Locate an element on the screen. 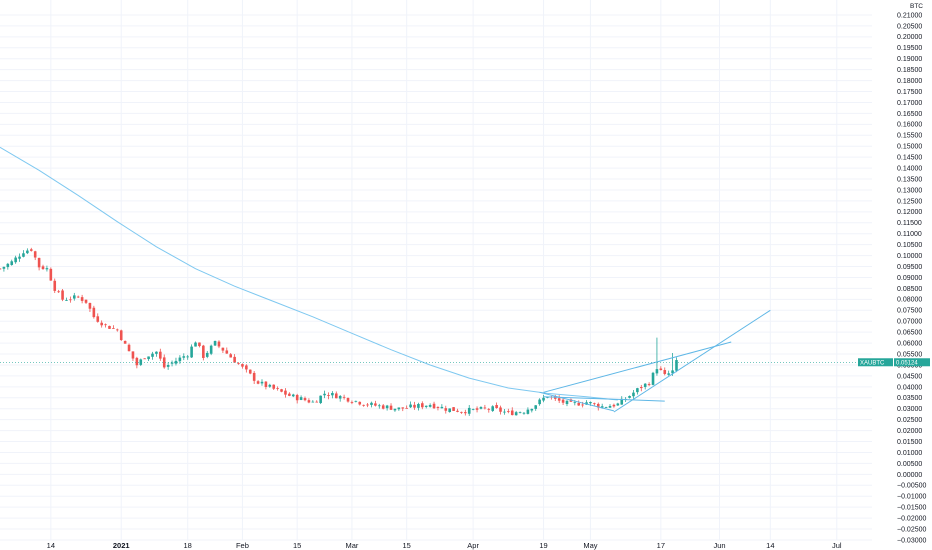 The image size is (932, 550). y-tick-label: 0.19000 is located at coordinates (909, 59).